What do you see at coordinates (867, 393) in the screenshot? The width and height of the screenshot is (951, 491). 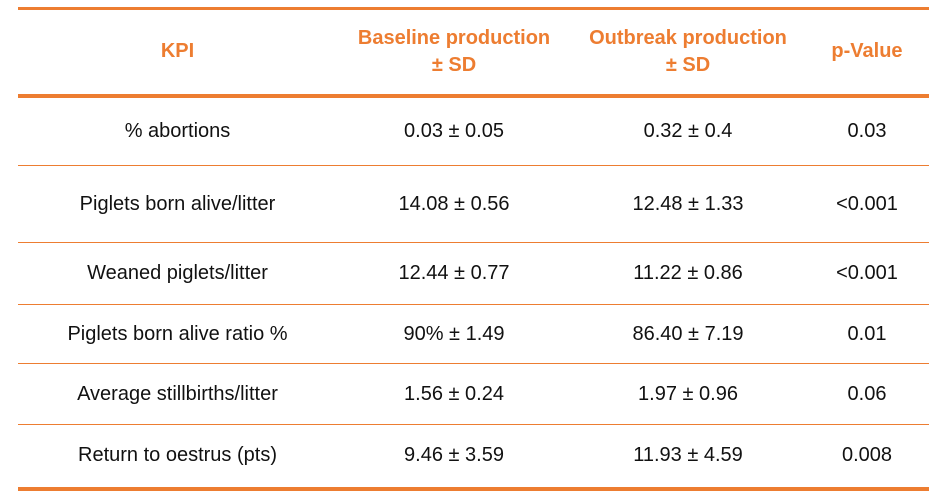 I see `cell-pvalue: 0.06` at bounding box center [867, 393].